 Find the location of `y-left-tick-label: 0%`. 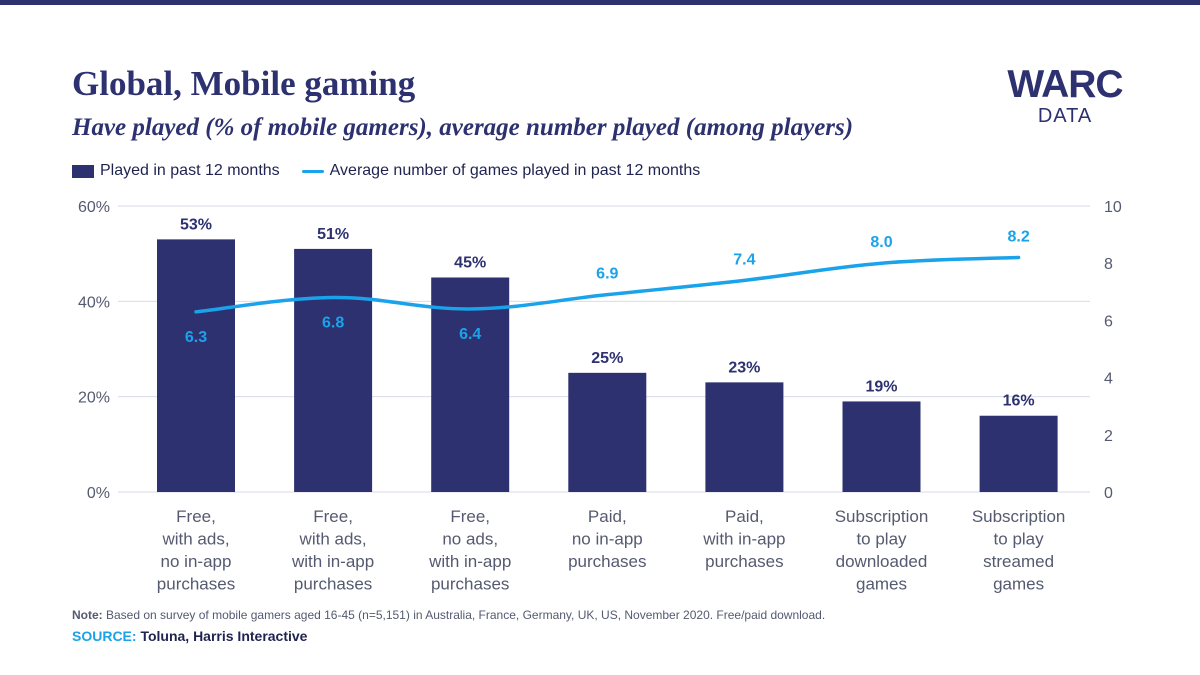

y-left-tick-label: 0% is located at coordinates (98, 493).